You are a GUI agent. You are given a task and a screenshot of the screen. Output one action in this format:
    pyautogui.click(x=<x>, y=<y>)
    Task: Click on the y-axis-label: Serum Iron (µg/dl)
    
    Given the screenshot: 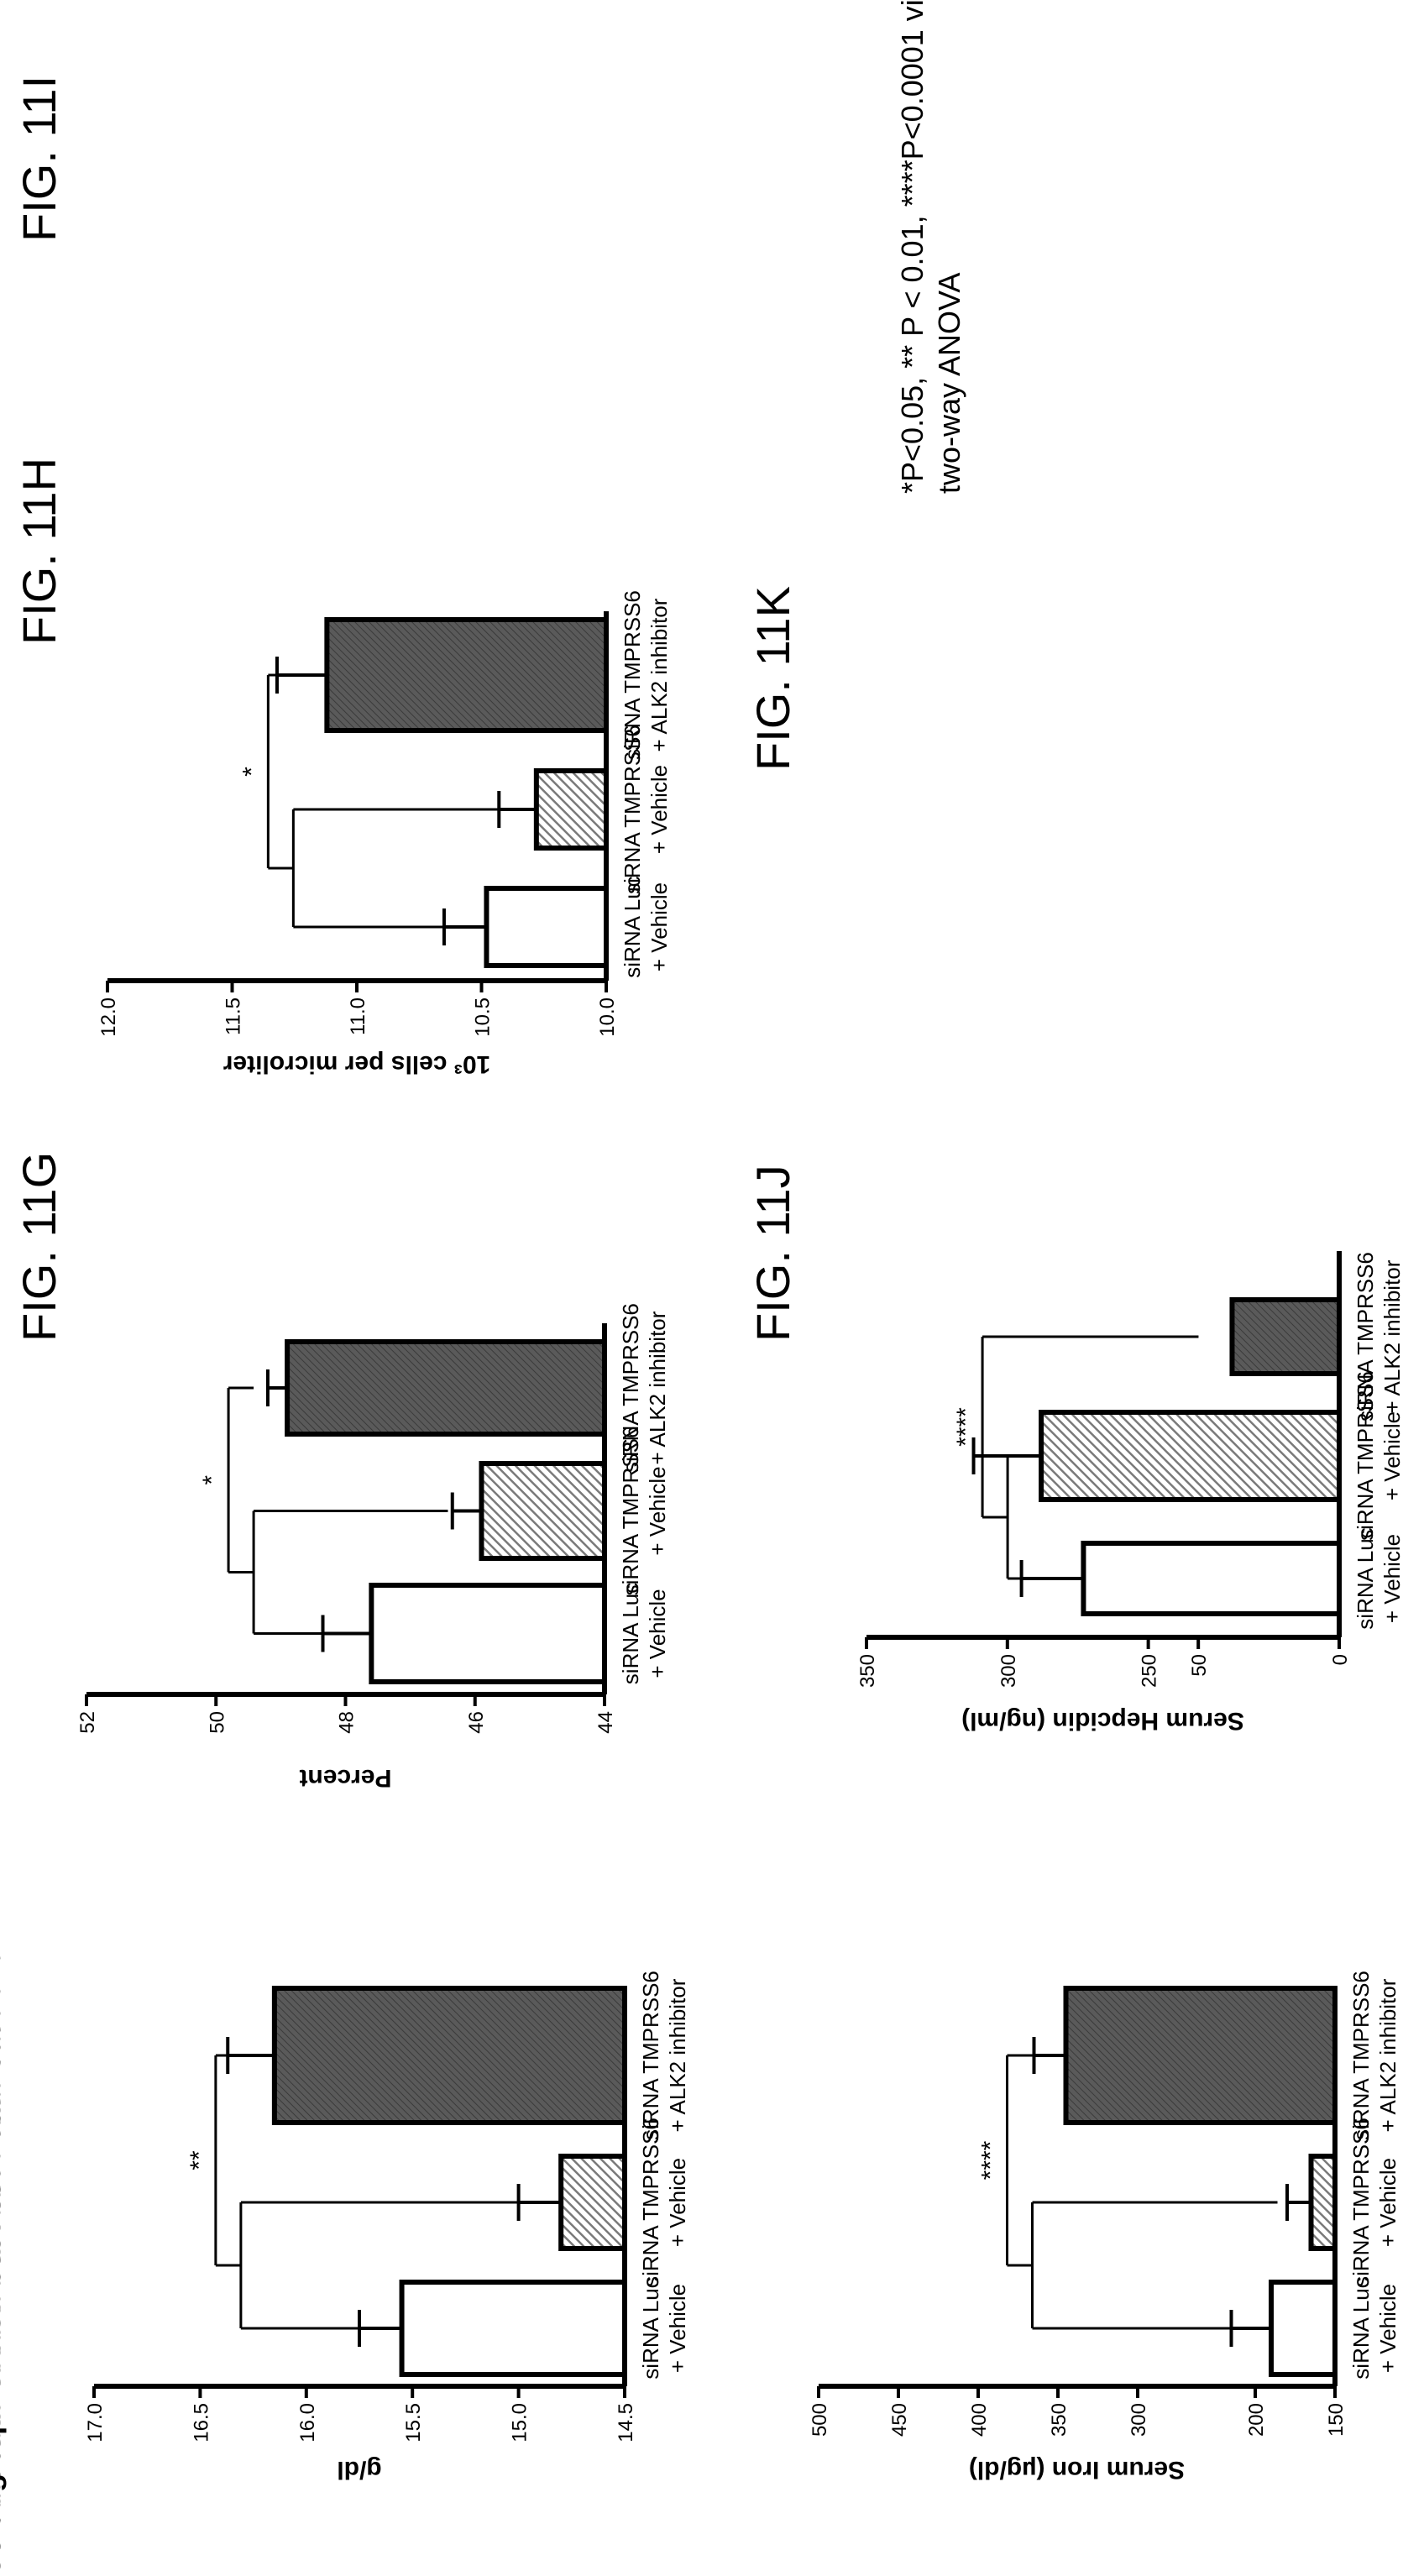 What is the action you would take?
    pyautogui.click(x=1077, y=2470)
    